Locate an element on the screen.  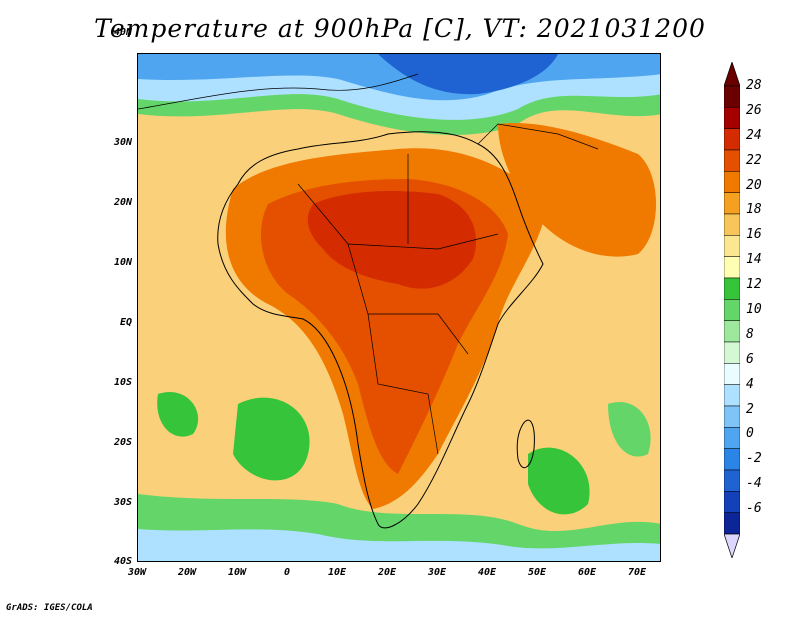
lon-label-7: 40E is located at coordinates (487, 572).